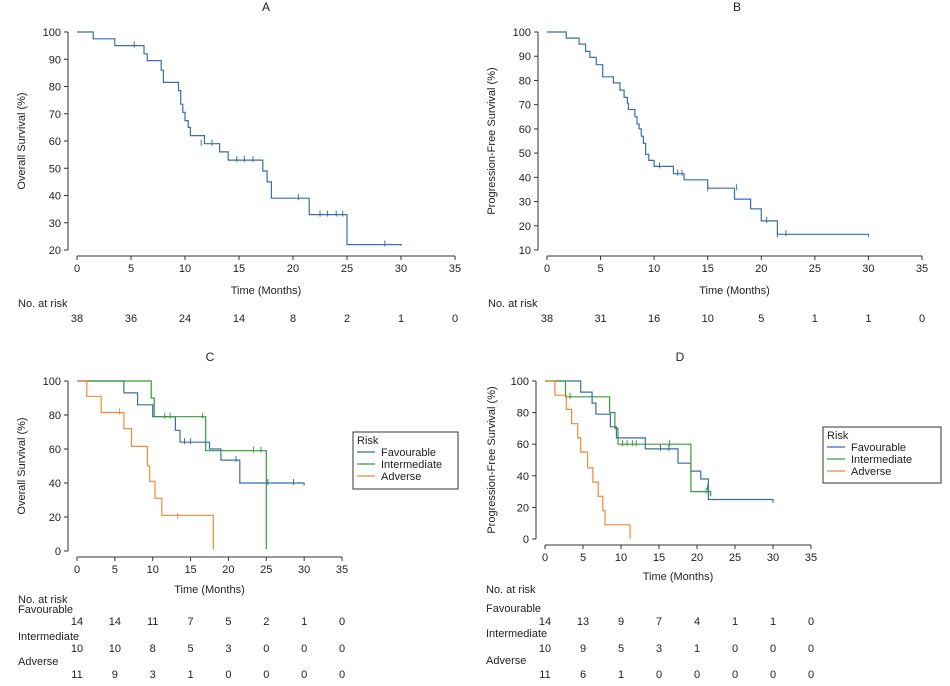 This screenshot has width=950, height=686. Describe the element at coordinates (583, 558) in the screenshot. I see `x-tick-label: 5` at that location.